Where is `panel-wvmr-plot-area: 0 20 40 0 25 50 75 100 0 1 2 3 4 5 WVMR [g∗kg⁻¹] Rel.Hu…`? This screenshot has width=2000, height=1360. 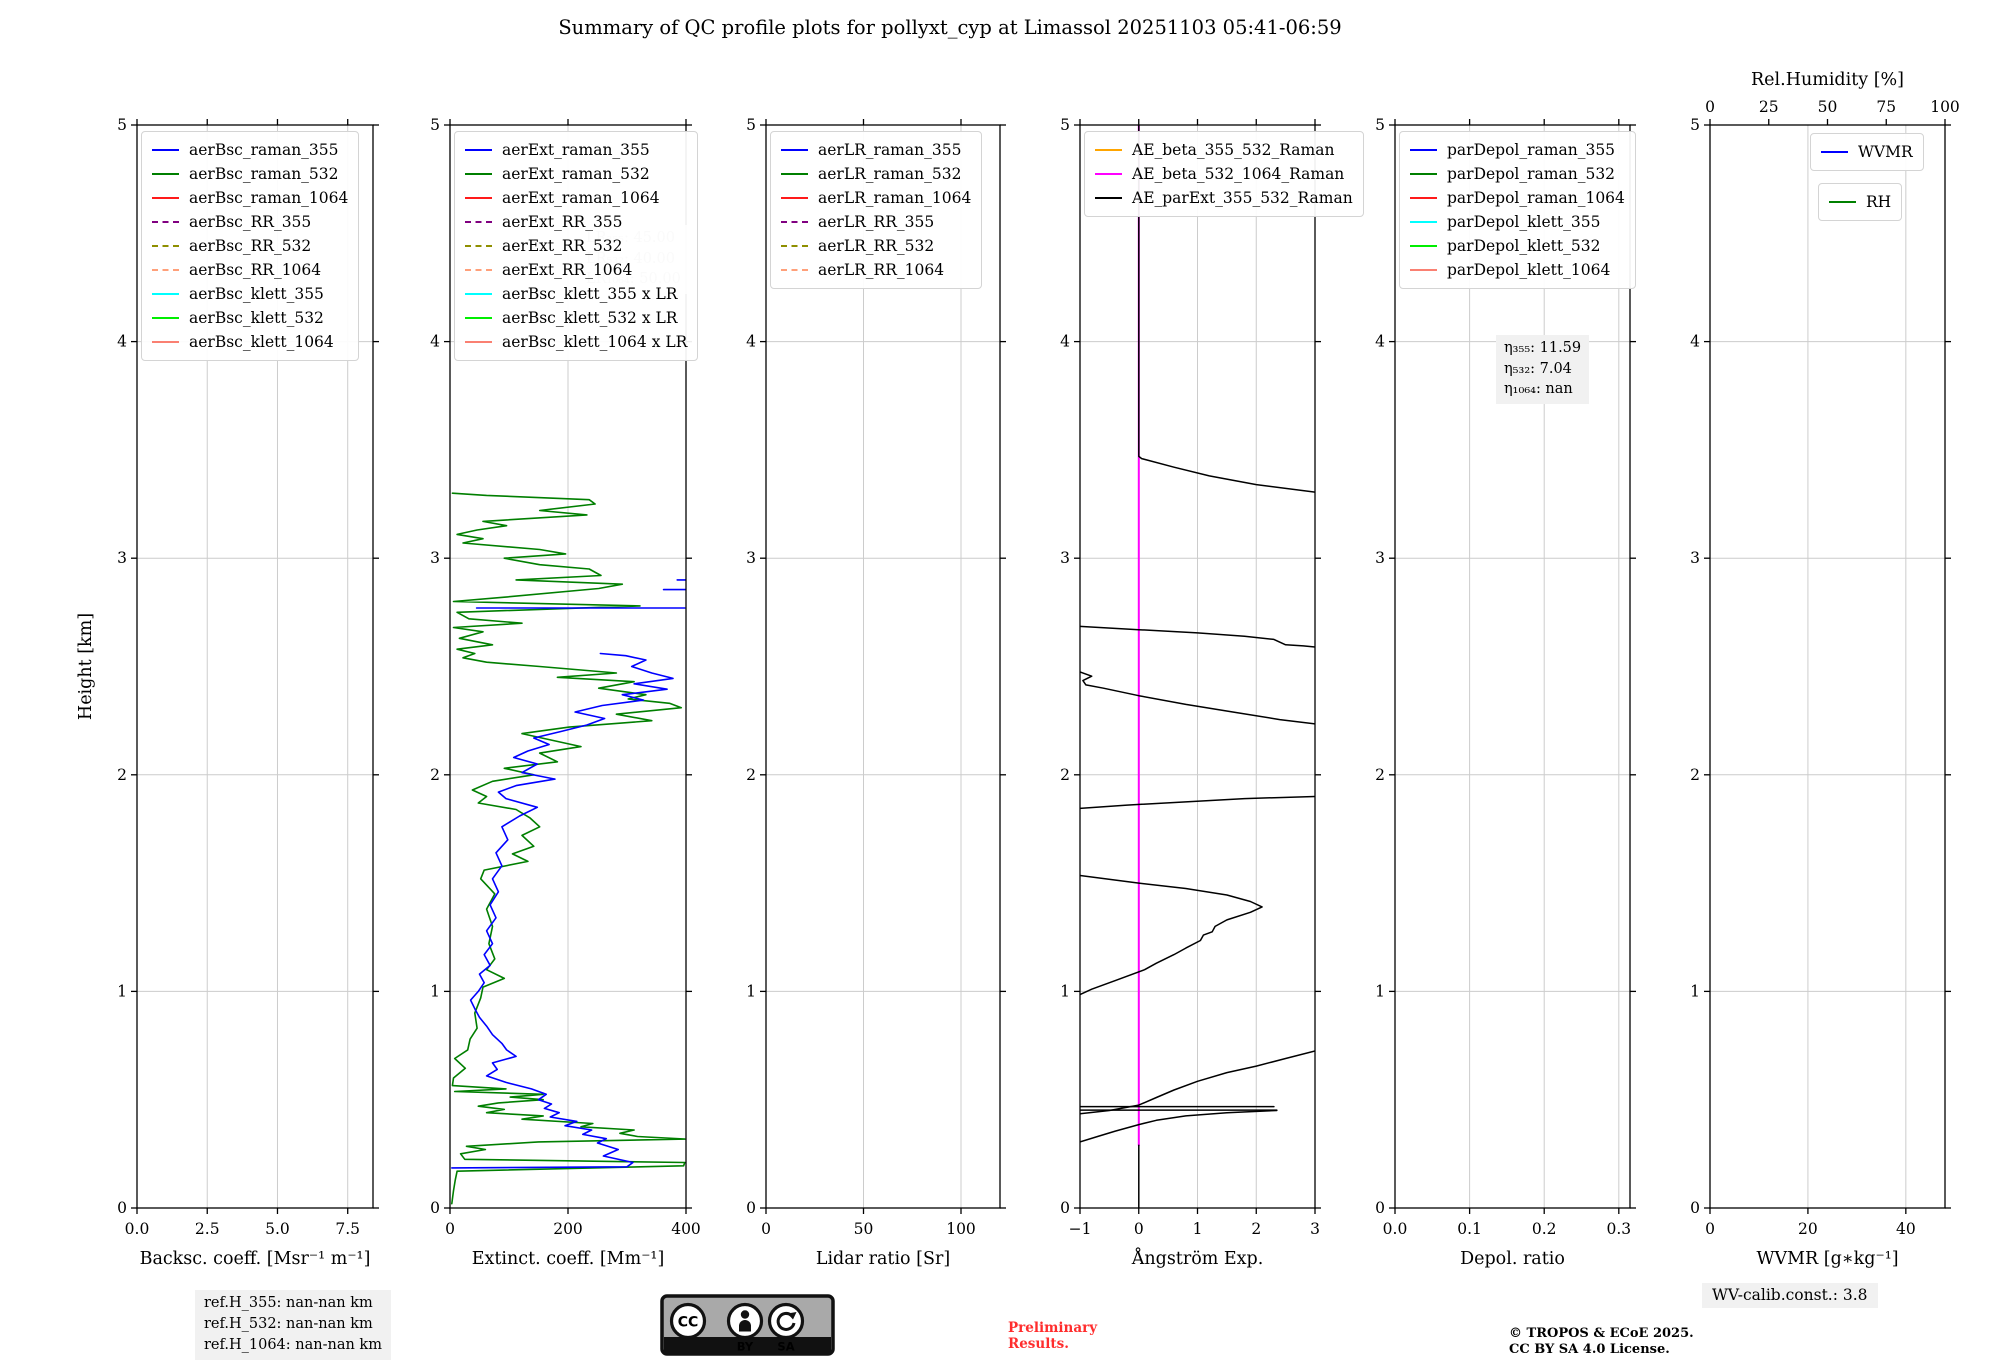
panel-wvmr-plot-area: 0 20 40 0 25 50 75 100 0 1 2 3 4 5 WVMR [g∗kg⁻¹] Rel.Hu… is located at coordinates (1825, 669).